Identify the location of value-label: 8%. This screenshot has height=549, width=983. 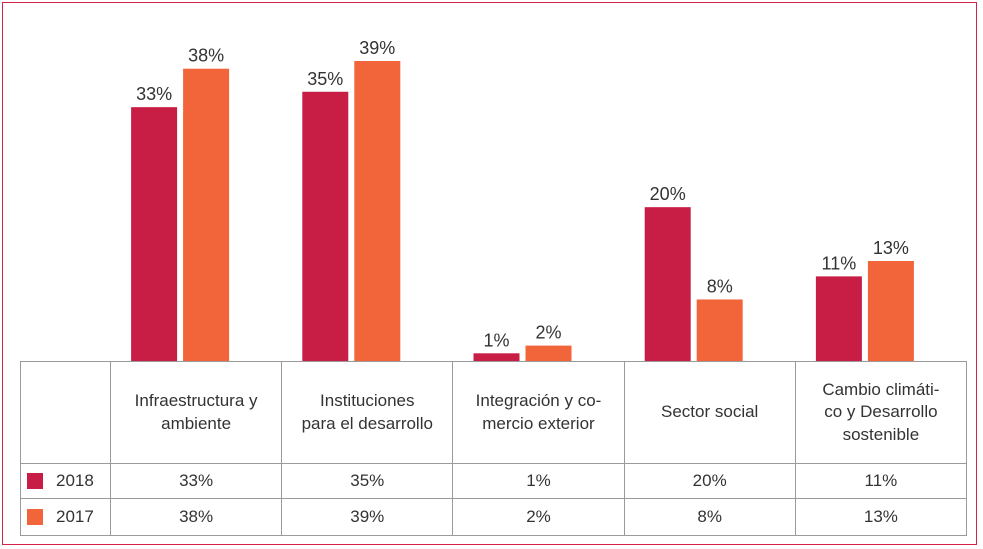
(720, 286).